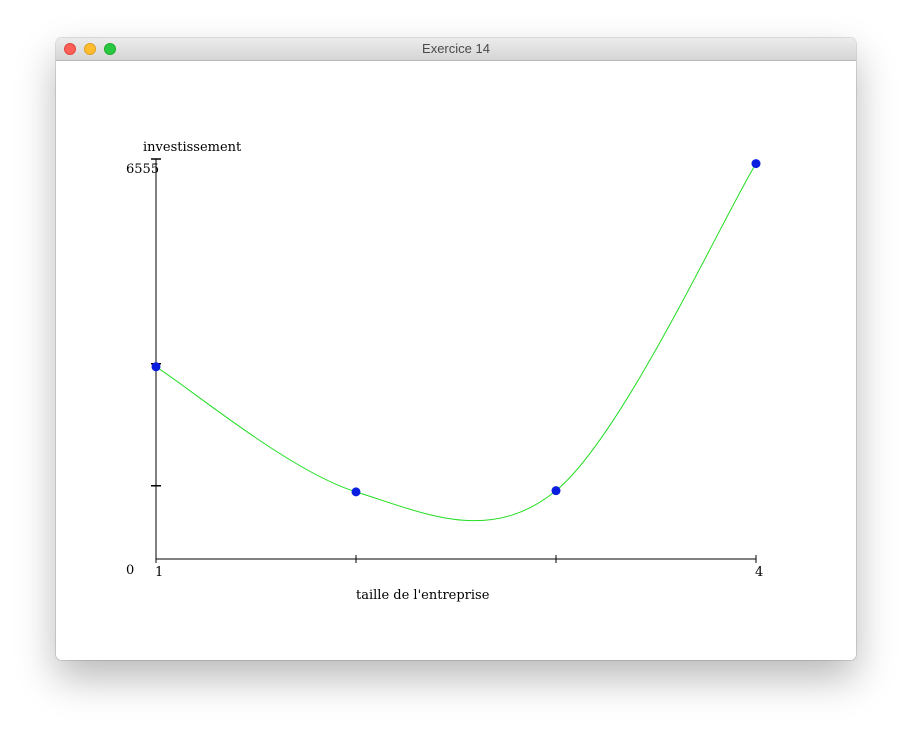  I want to click on y-axis-label: investissement, so click(192, 147).